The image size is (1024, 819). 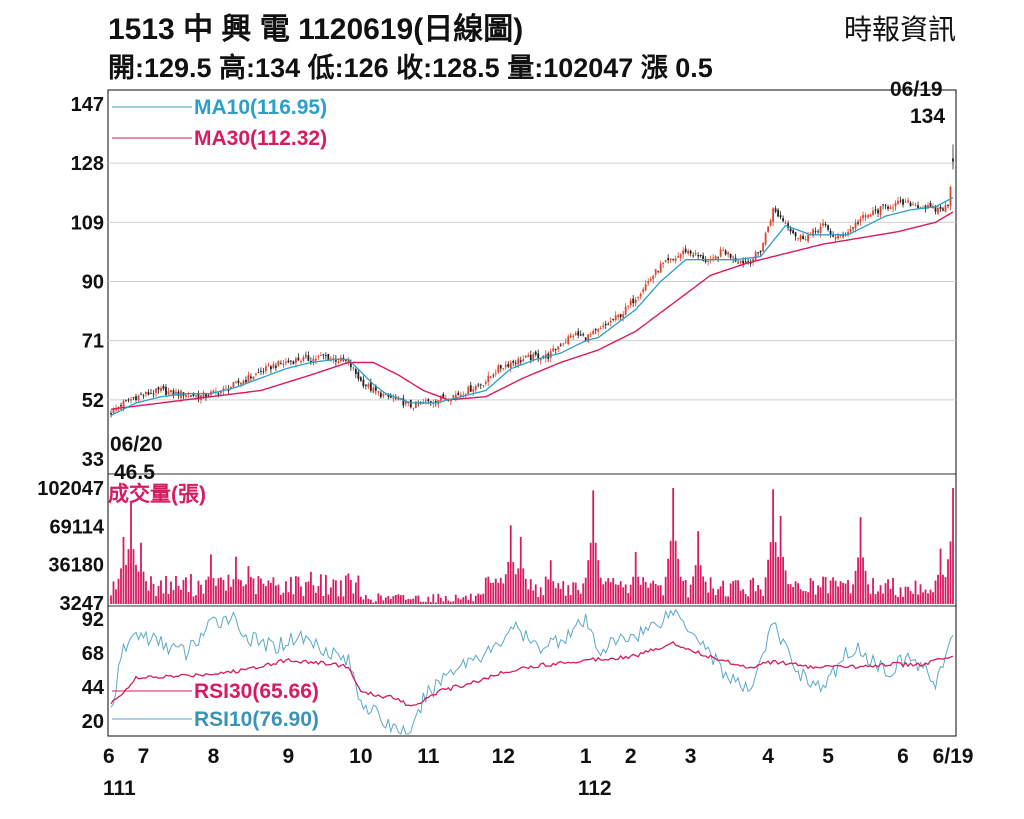 I want to click on x-month-label: 7, so click(x=144, y=756).